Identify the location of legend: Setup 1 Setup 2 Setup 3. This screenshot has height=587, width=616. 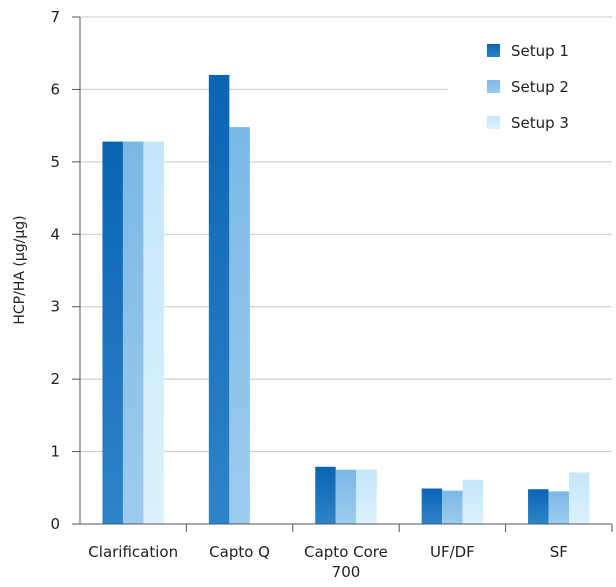
(530, 89).